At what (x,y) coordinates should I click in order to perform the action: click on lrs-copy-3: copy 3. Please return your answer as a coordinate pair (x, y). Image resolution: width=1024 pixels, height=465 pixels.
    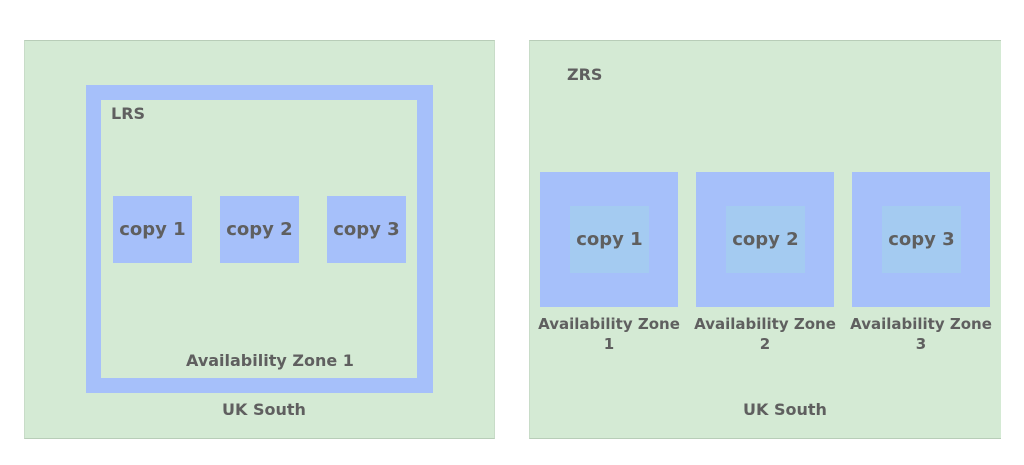
    Looking at the image, I should click on (366, 229).